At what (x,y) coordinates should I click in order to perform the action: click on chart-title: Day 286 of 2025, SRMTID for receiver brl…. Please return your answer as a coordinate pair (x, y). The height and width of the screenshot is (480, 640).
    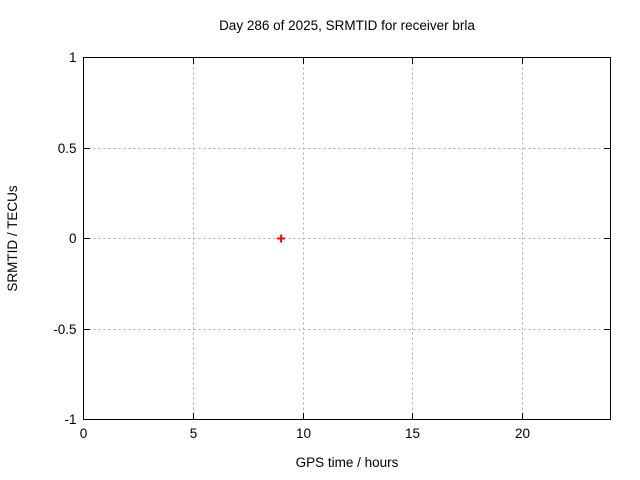
    Looking at the image, I should click on (347, 25).